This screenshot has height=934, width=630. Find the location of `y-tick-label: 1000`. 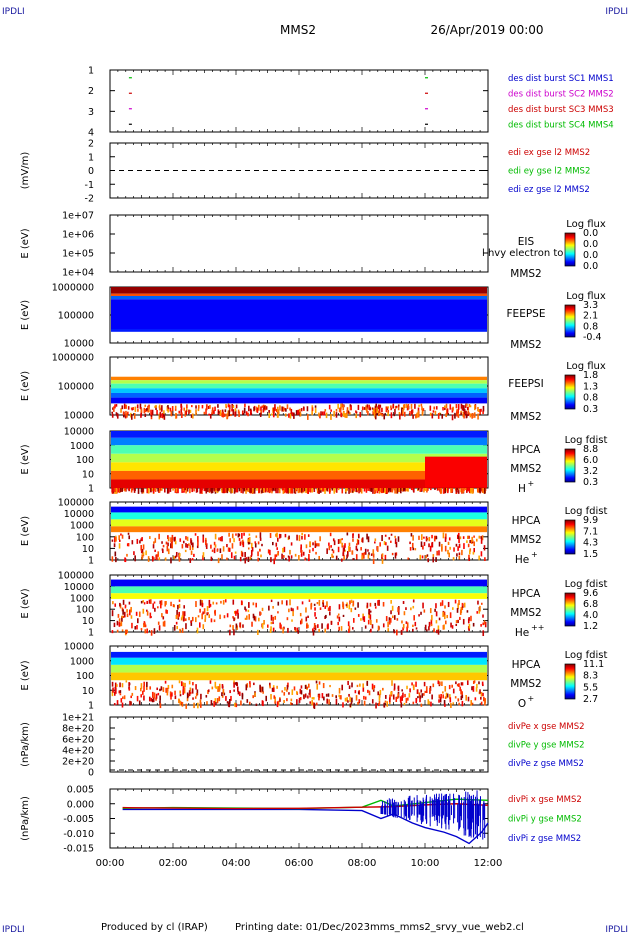

y-tick-label: 1000 is located at coordinates (82, 598).